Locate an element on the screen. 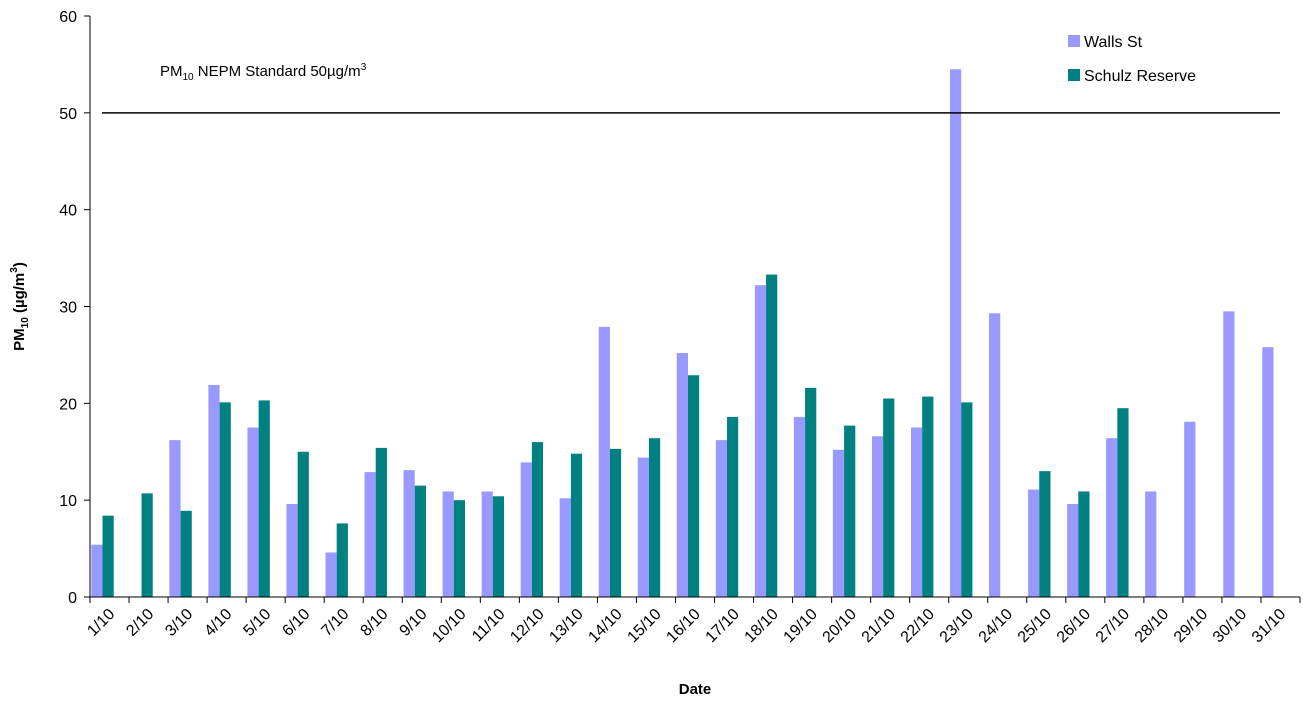 The height and width of the screenshot is (702, 1303). x-tick-label: 12/10 is located at coordinates (527, 626).